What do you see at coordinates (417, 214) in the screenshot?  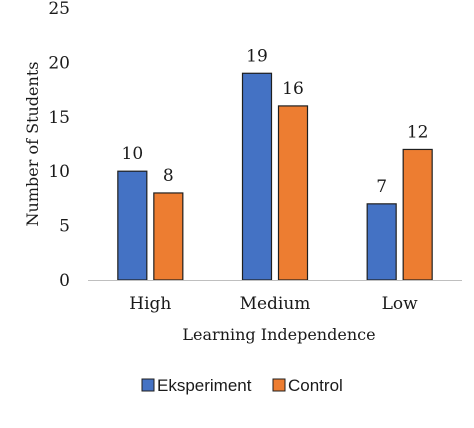 I see `bar-control-low` at bounding box center [417, 214].